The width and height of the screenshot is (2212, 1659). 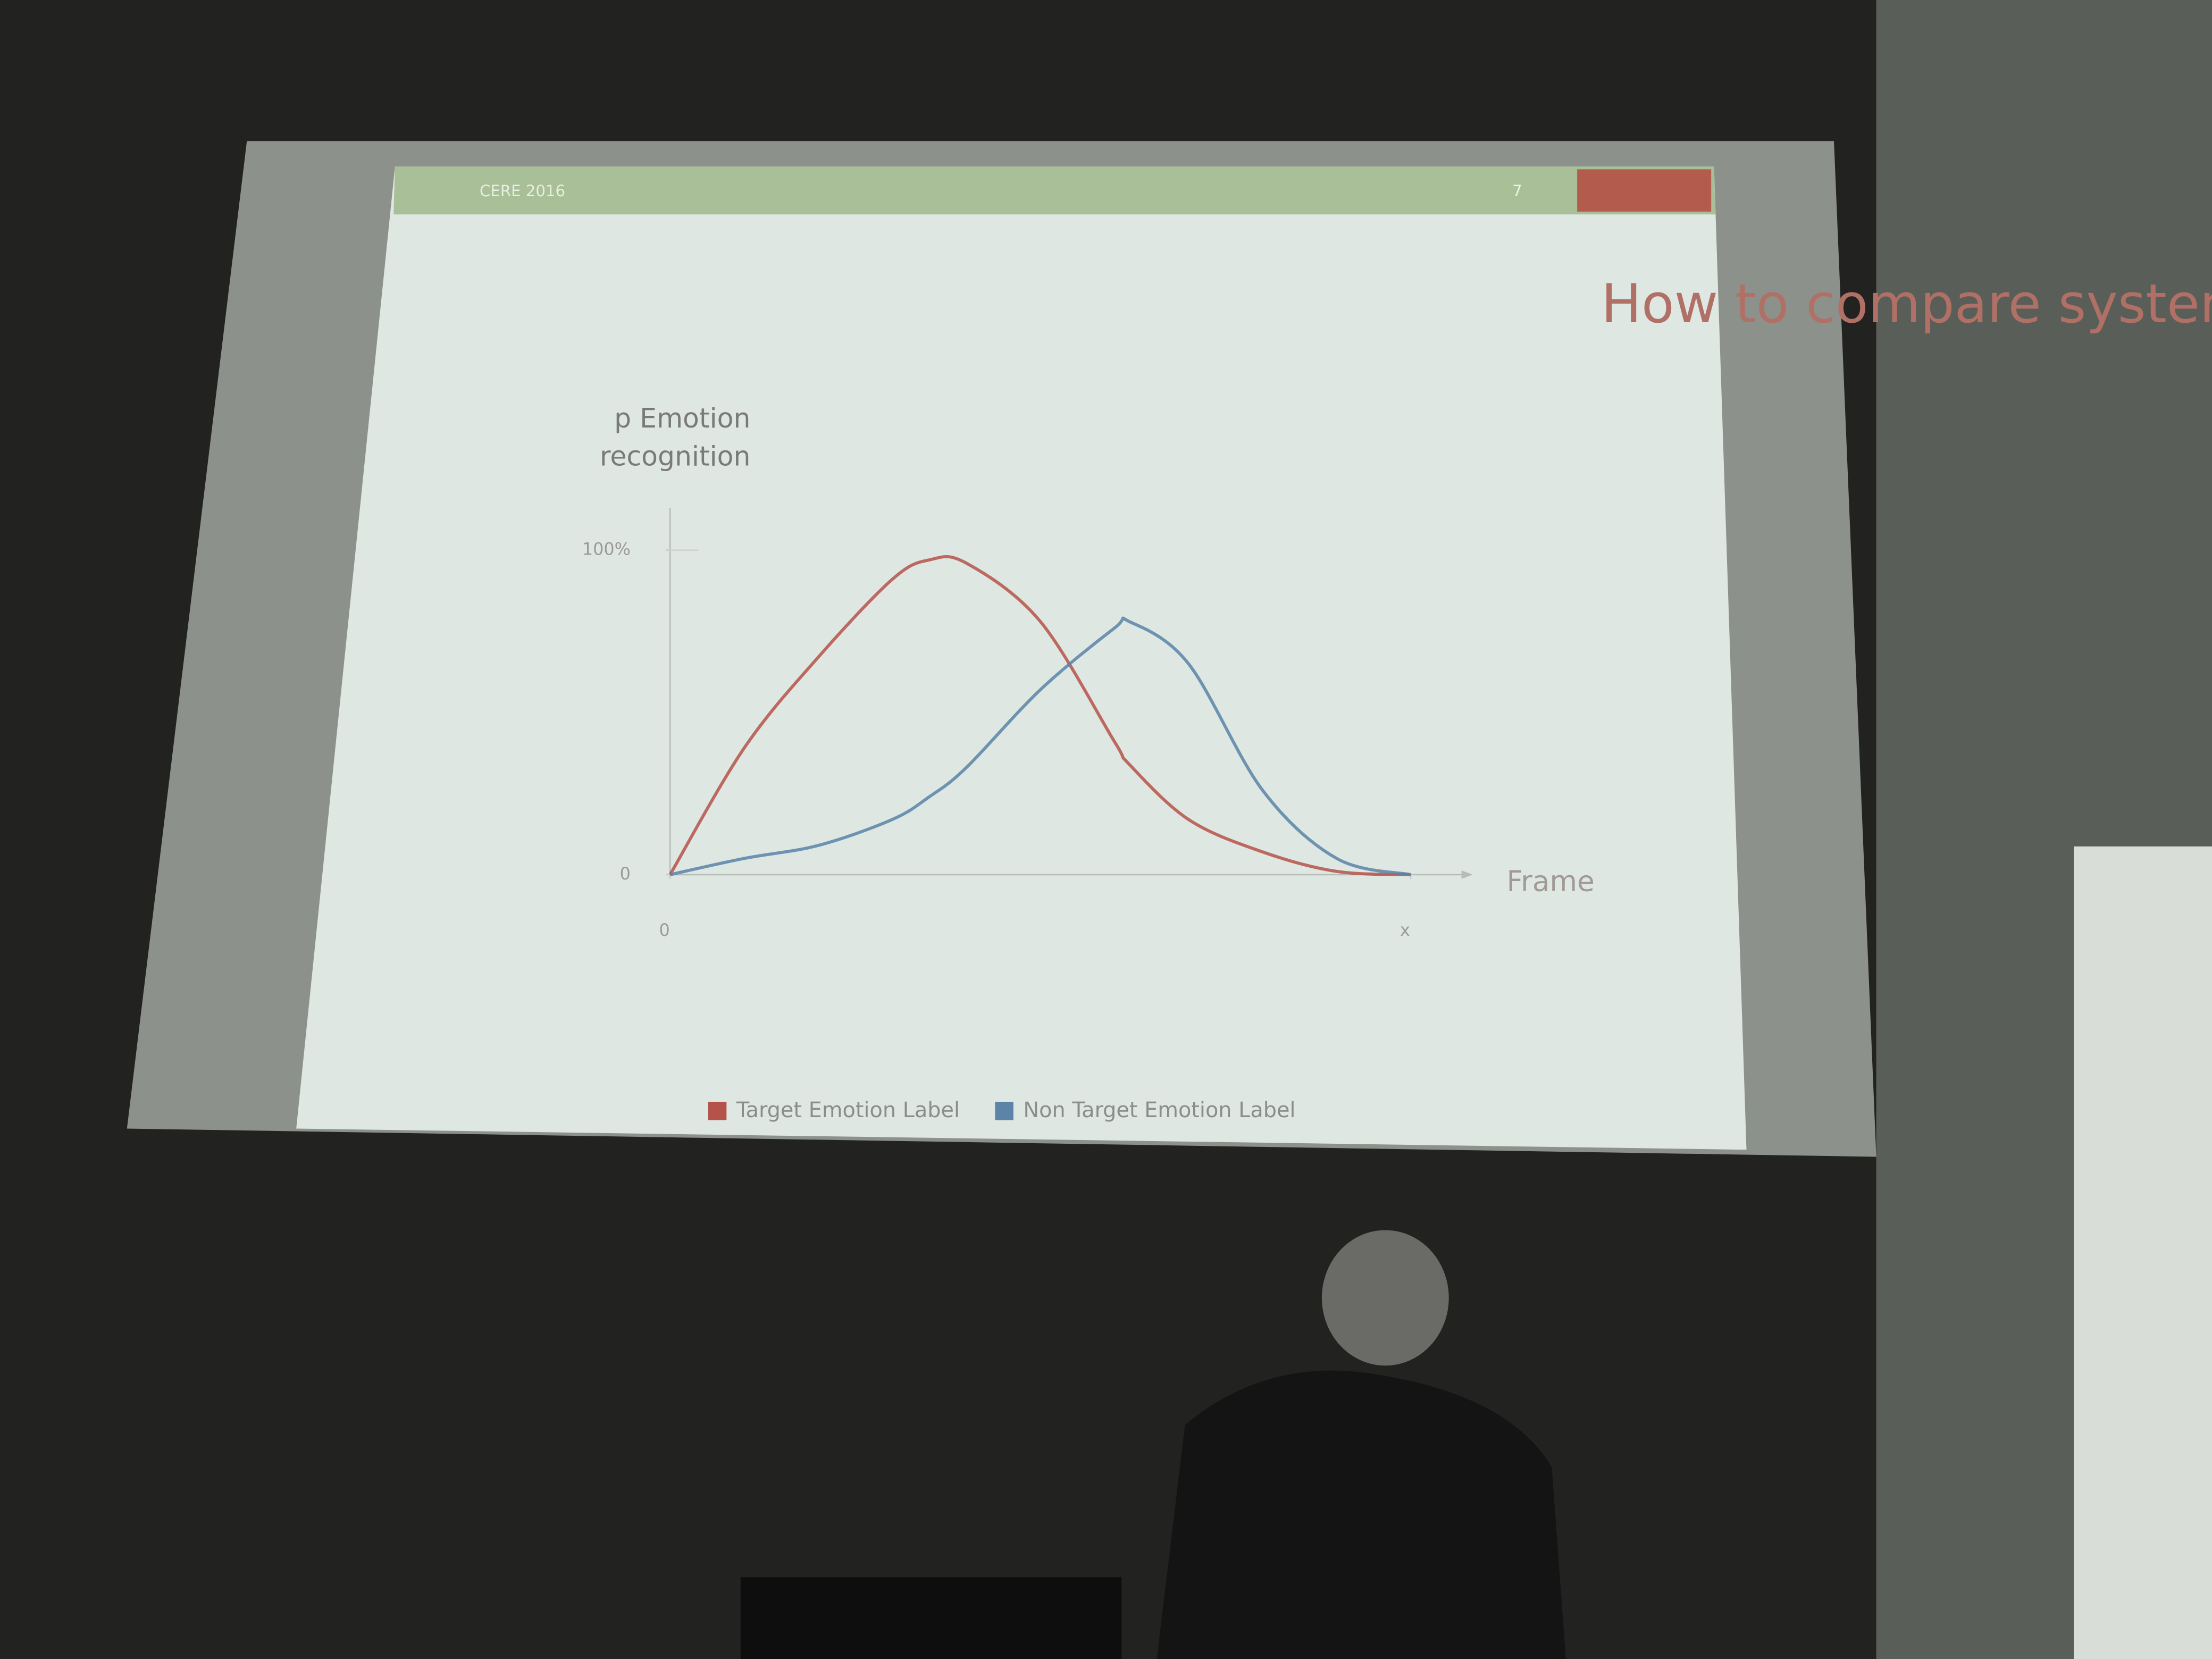 I want to click on x-tick-label: x, so click(x=1405, y=930).